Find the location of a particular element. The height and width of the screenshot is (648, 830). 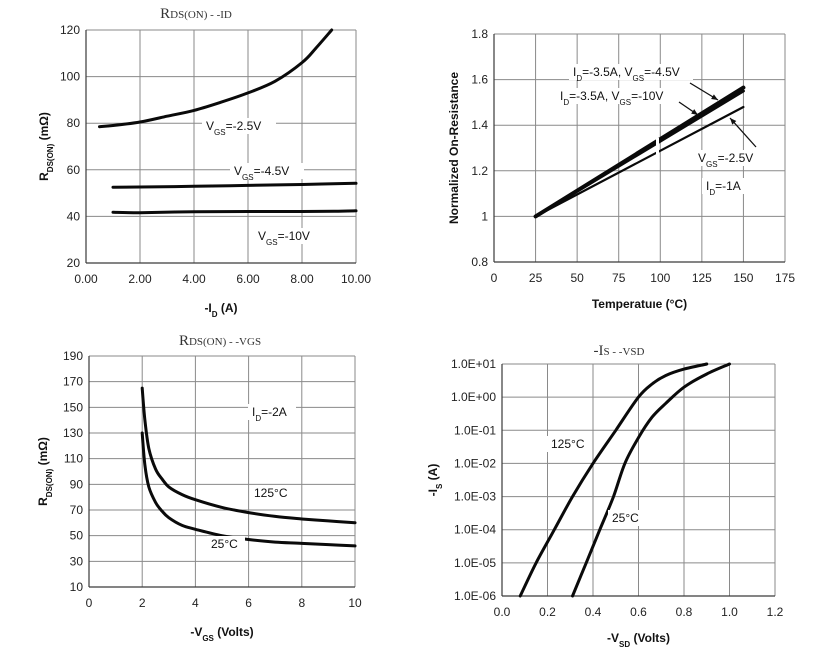

y-tick-label: 20 is located at coordinates (74, 263).